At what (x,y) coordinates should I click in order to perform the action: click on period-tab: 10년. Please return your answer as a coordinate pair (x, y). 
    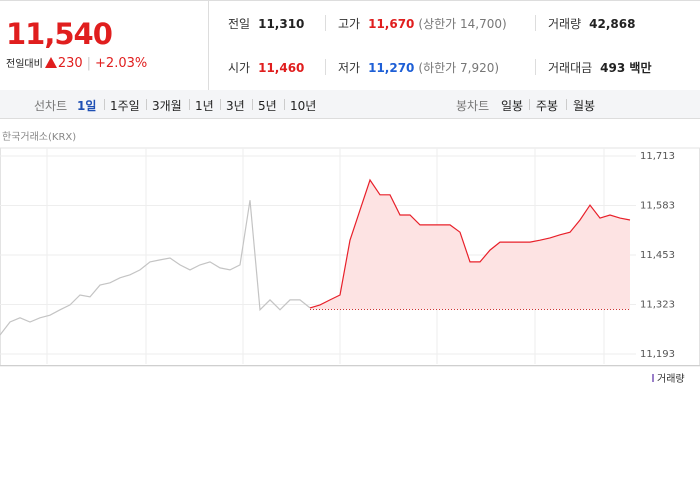
    Looking at the image, I should click on (303, 106).